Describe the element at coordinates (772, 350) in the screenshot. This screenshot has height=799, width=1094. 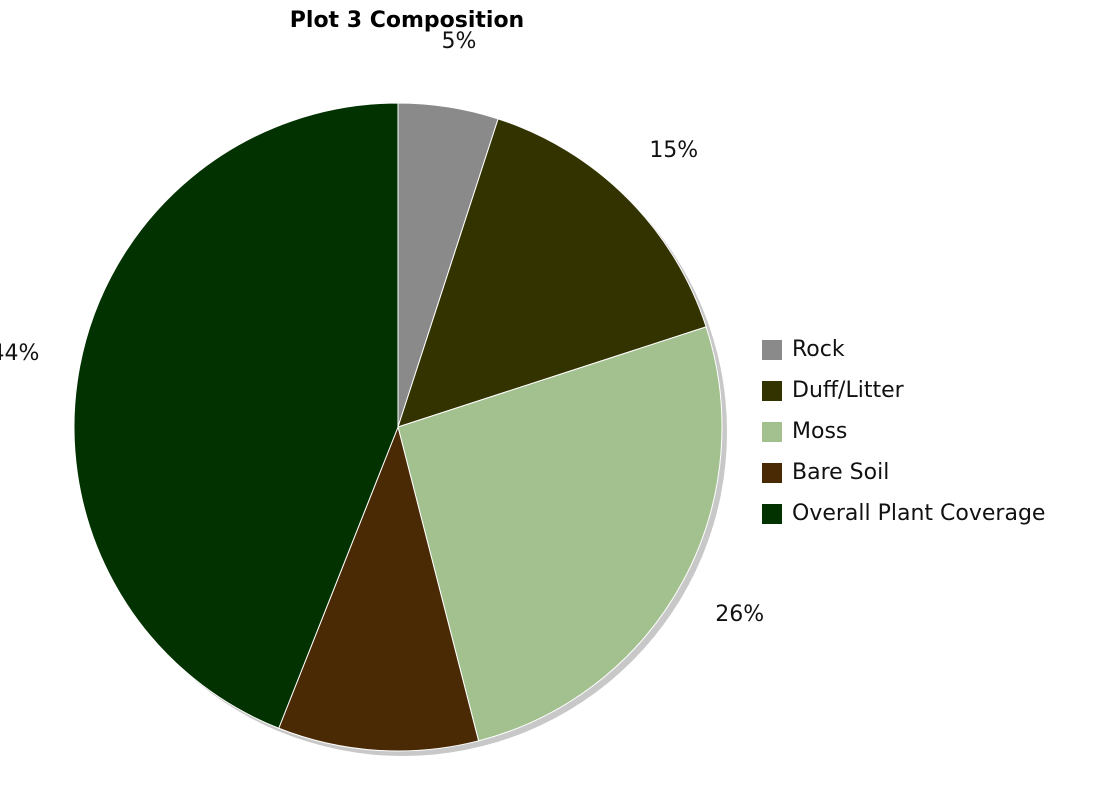
I see `legend-swatch-rock` at that location.